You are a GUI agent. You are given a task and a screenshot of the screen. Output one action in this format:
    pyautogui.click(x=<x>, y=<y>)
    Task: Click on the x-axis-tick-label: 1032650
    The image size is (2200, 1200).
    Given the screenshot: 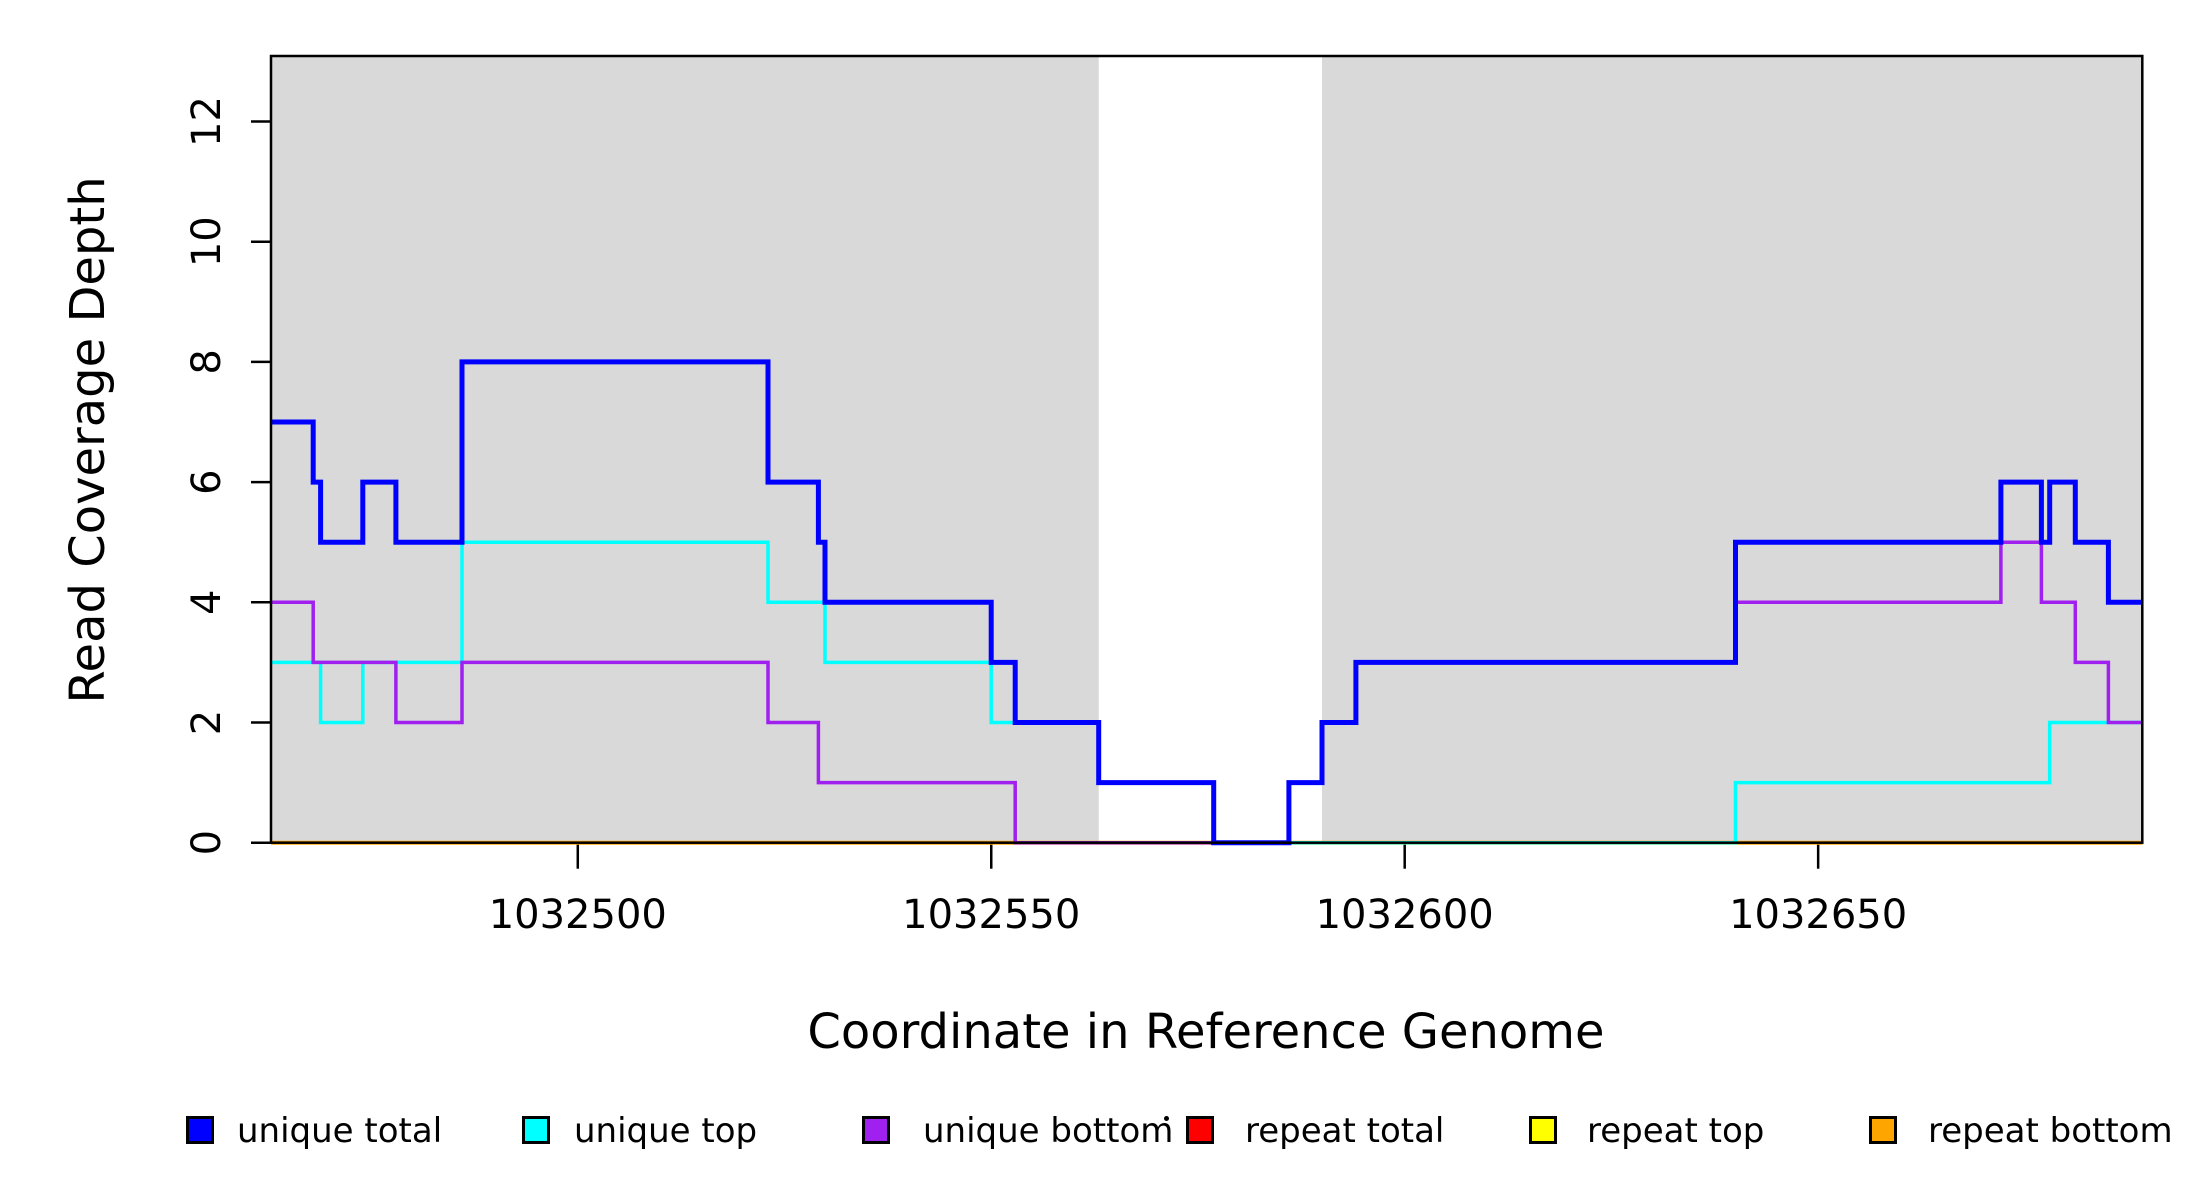 What is the action you would take?
    pyautogui.click(x=1818, y=915)
    